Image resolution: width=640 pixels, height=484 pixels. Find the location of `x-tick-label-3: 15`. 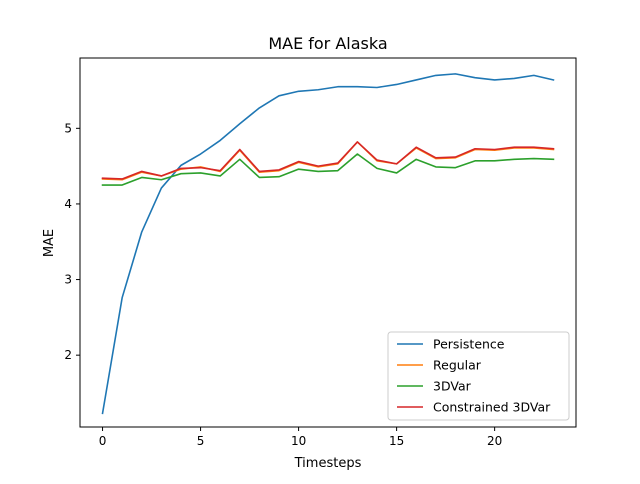

x-tick-label-3: 15 is located at coordinates (396, 441).